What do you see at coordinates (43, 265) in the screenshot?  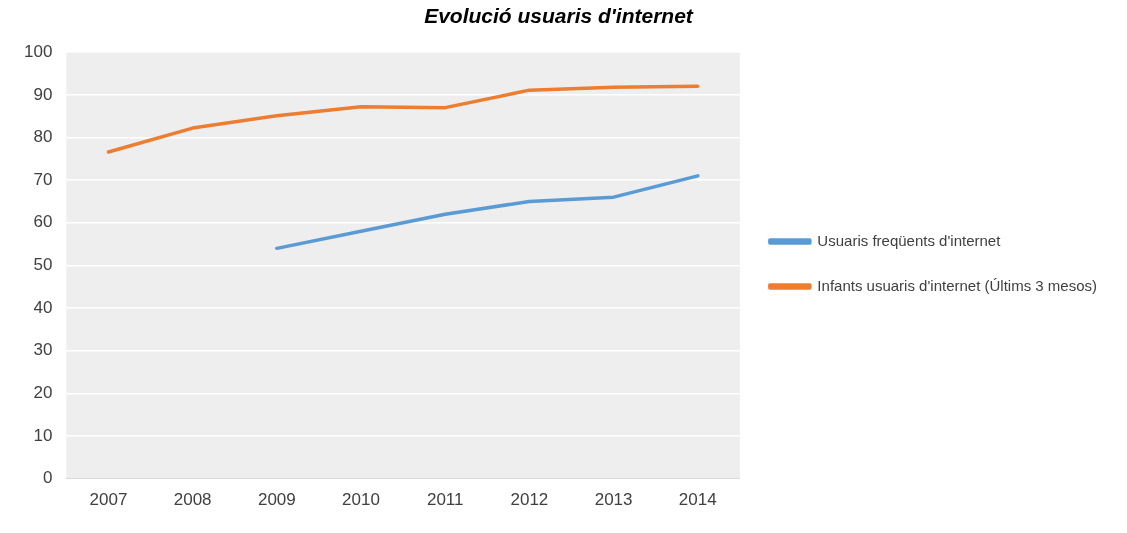 I see `y-tick-label: 50` at bounding box center [43, 265].